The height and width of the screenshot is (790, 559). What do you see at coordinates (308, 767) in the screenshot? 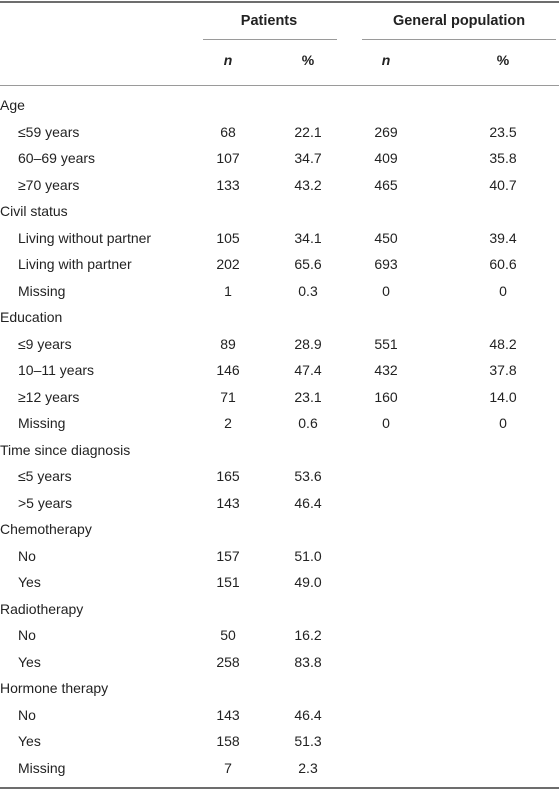
I see `patients-pct-cell: 2.3` at bounding box center [308, 767].